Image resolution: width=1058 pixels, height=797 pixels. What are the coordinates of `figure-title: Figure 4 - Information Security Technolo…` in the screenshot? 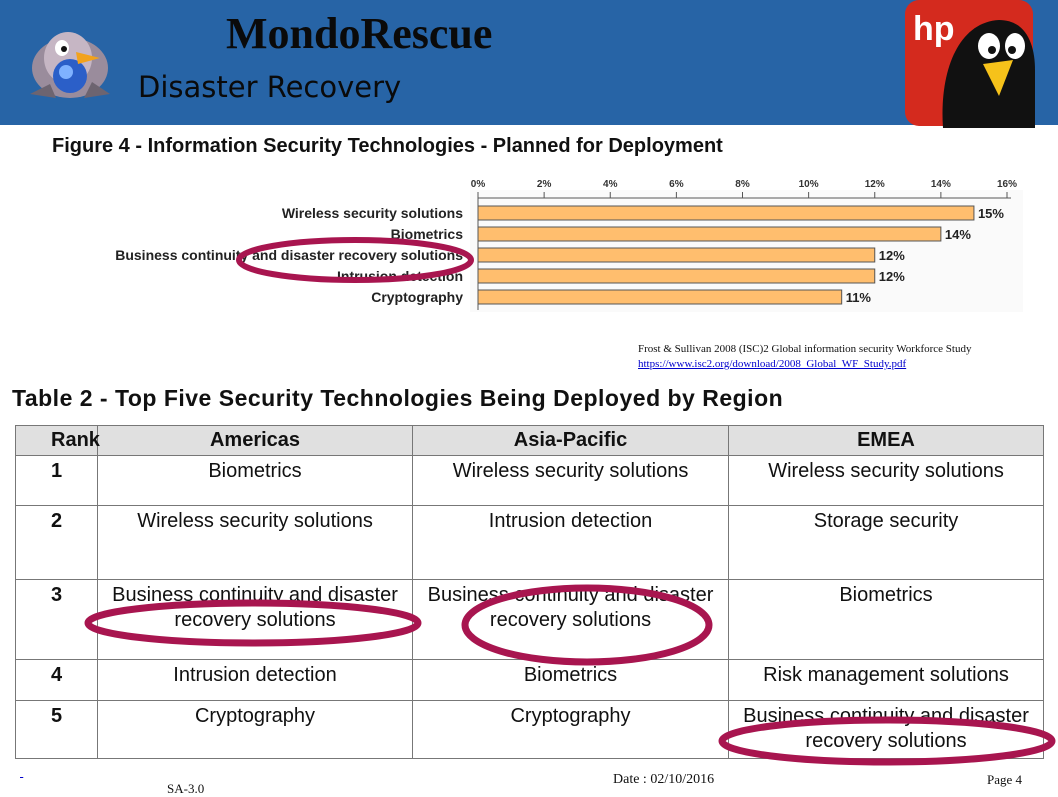 It's located at (387, 146).